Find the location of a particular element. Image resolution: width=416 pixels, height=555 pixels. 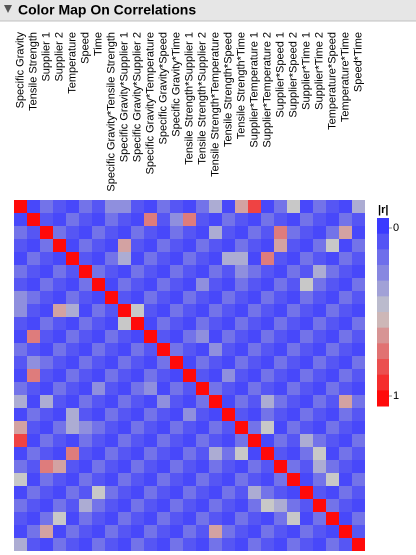

legend-tick-label: 0 is located at coordinates (396, 228).